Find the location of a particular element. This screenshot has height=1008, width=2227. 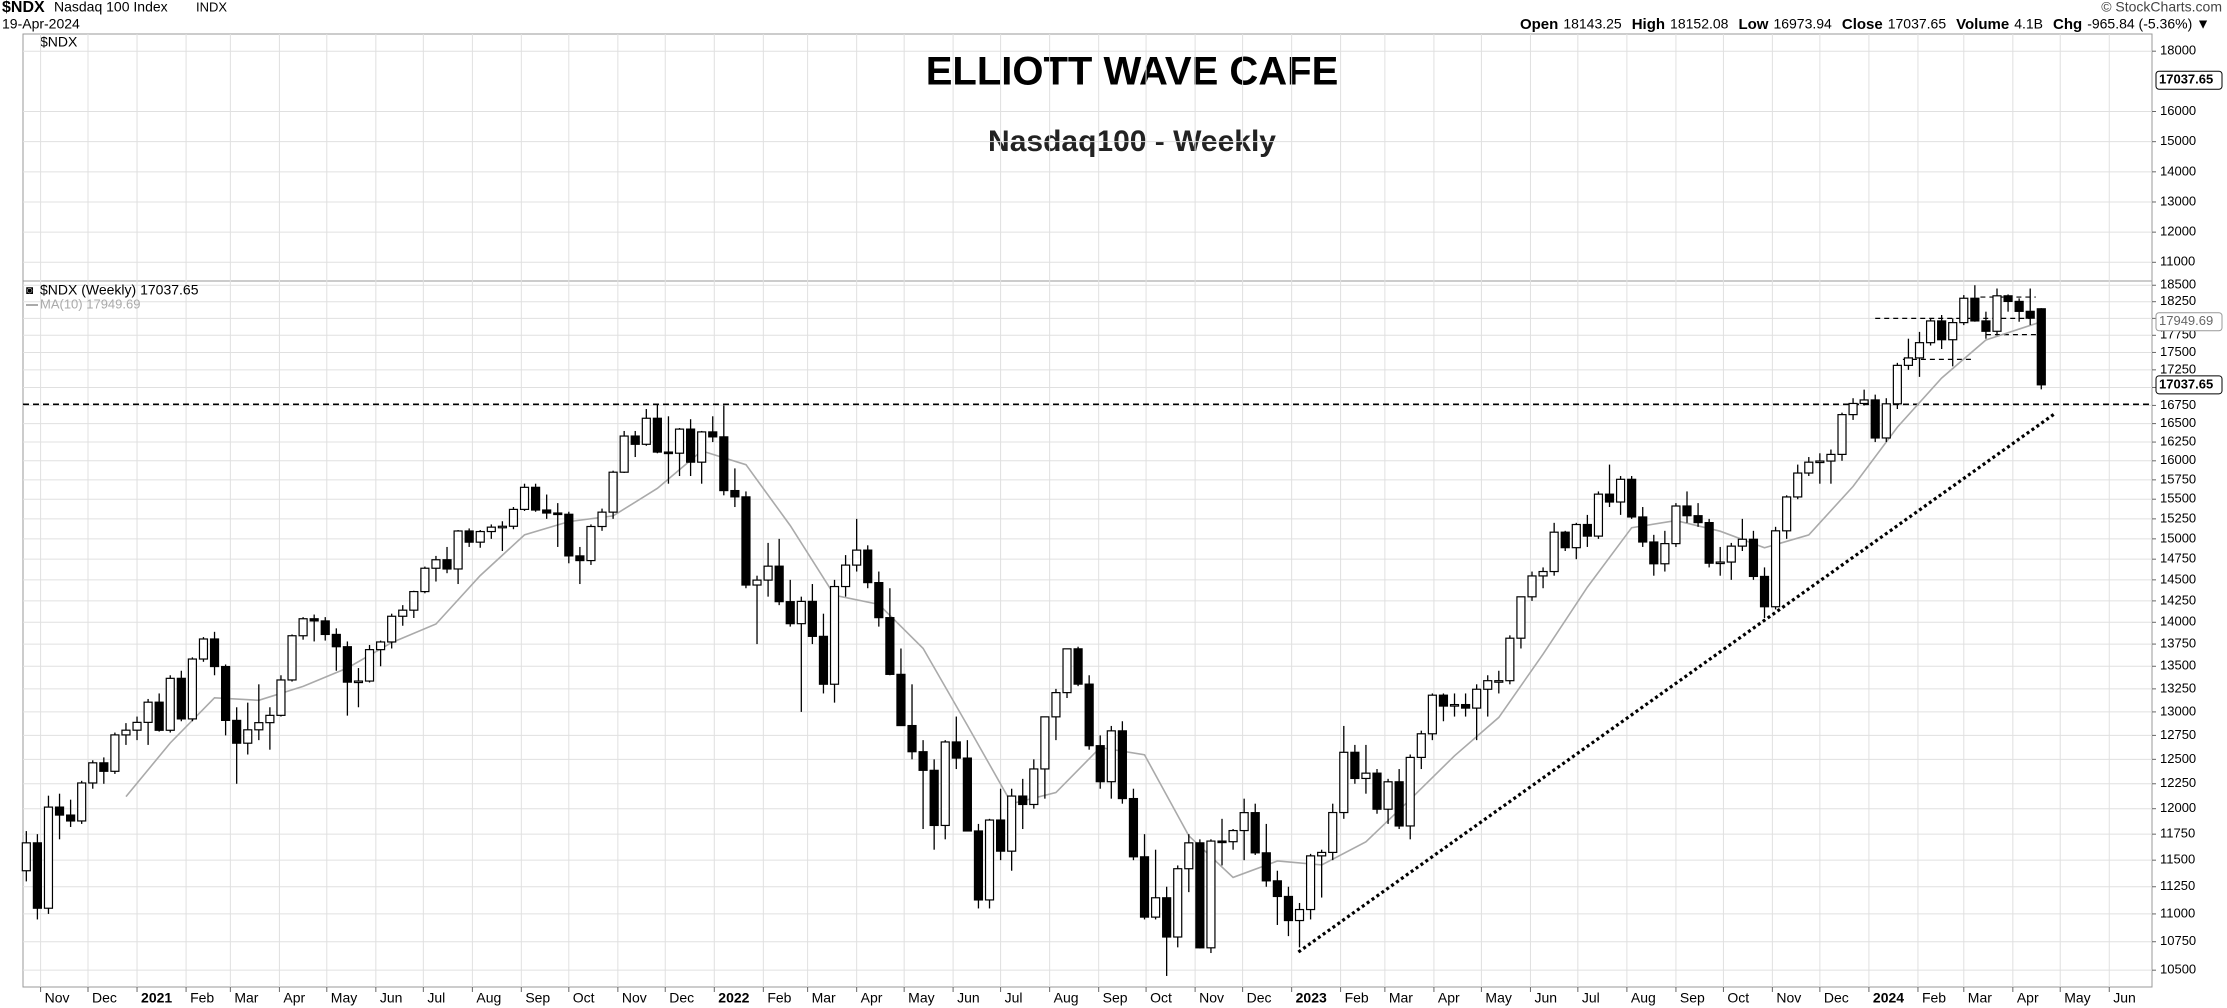

y-tick-label: 18250 is located at coordinates (2178, 300).